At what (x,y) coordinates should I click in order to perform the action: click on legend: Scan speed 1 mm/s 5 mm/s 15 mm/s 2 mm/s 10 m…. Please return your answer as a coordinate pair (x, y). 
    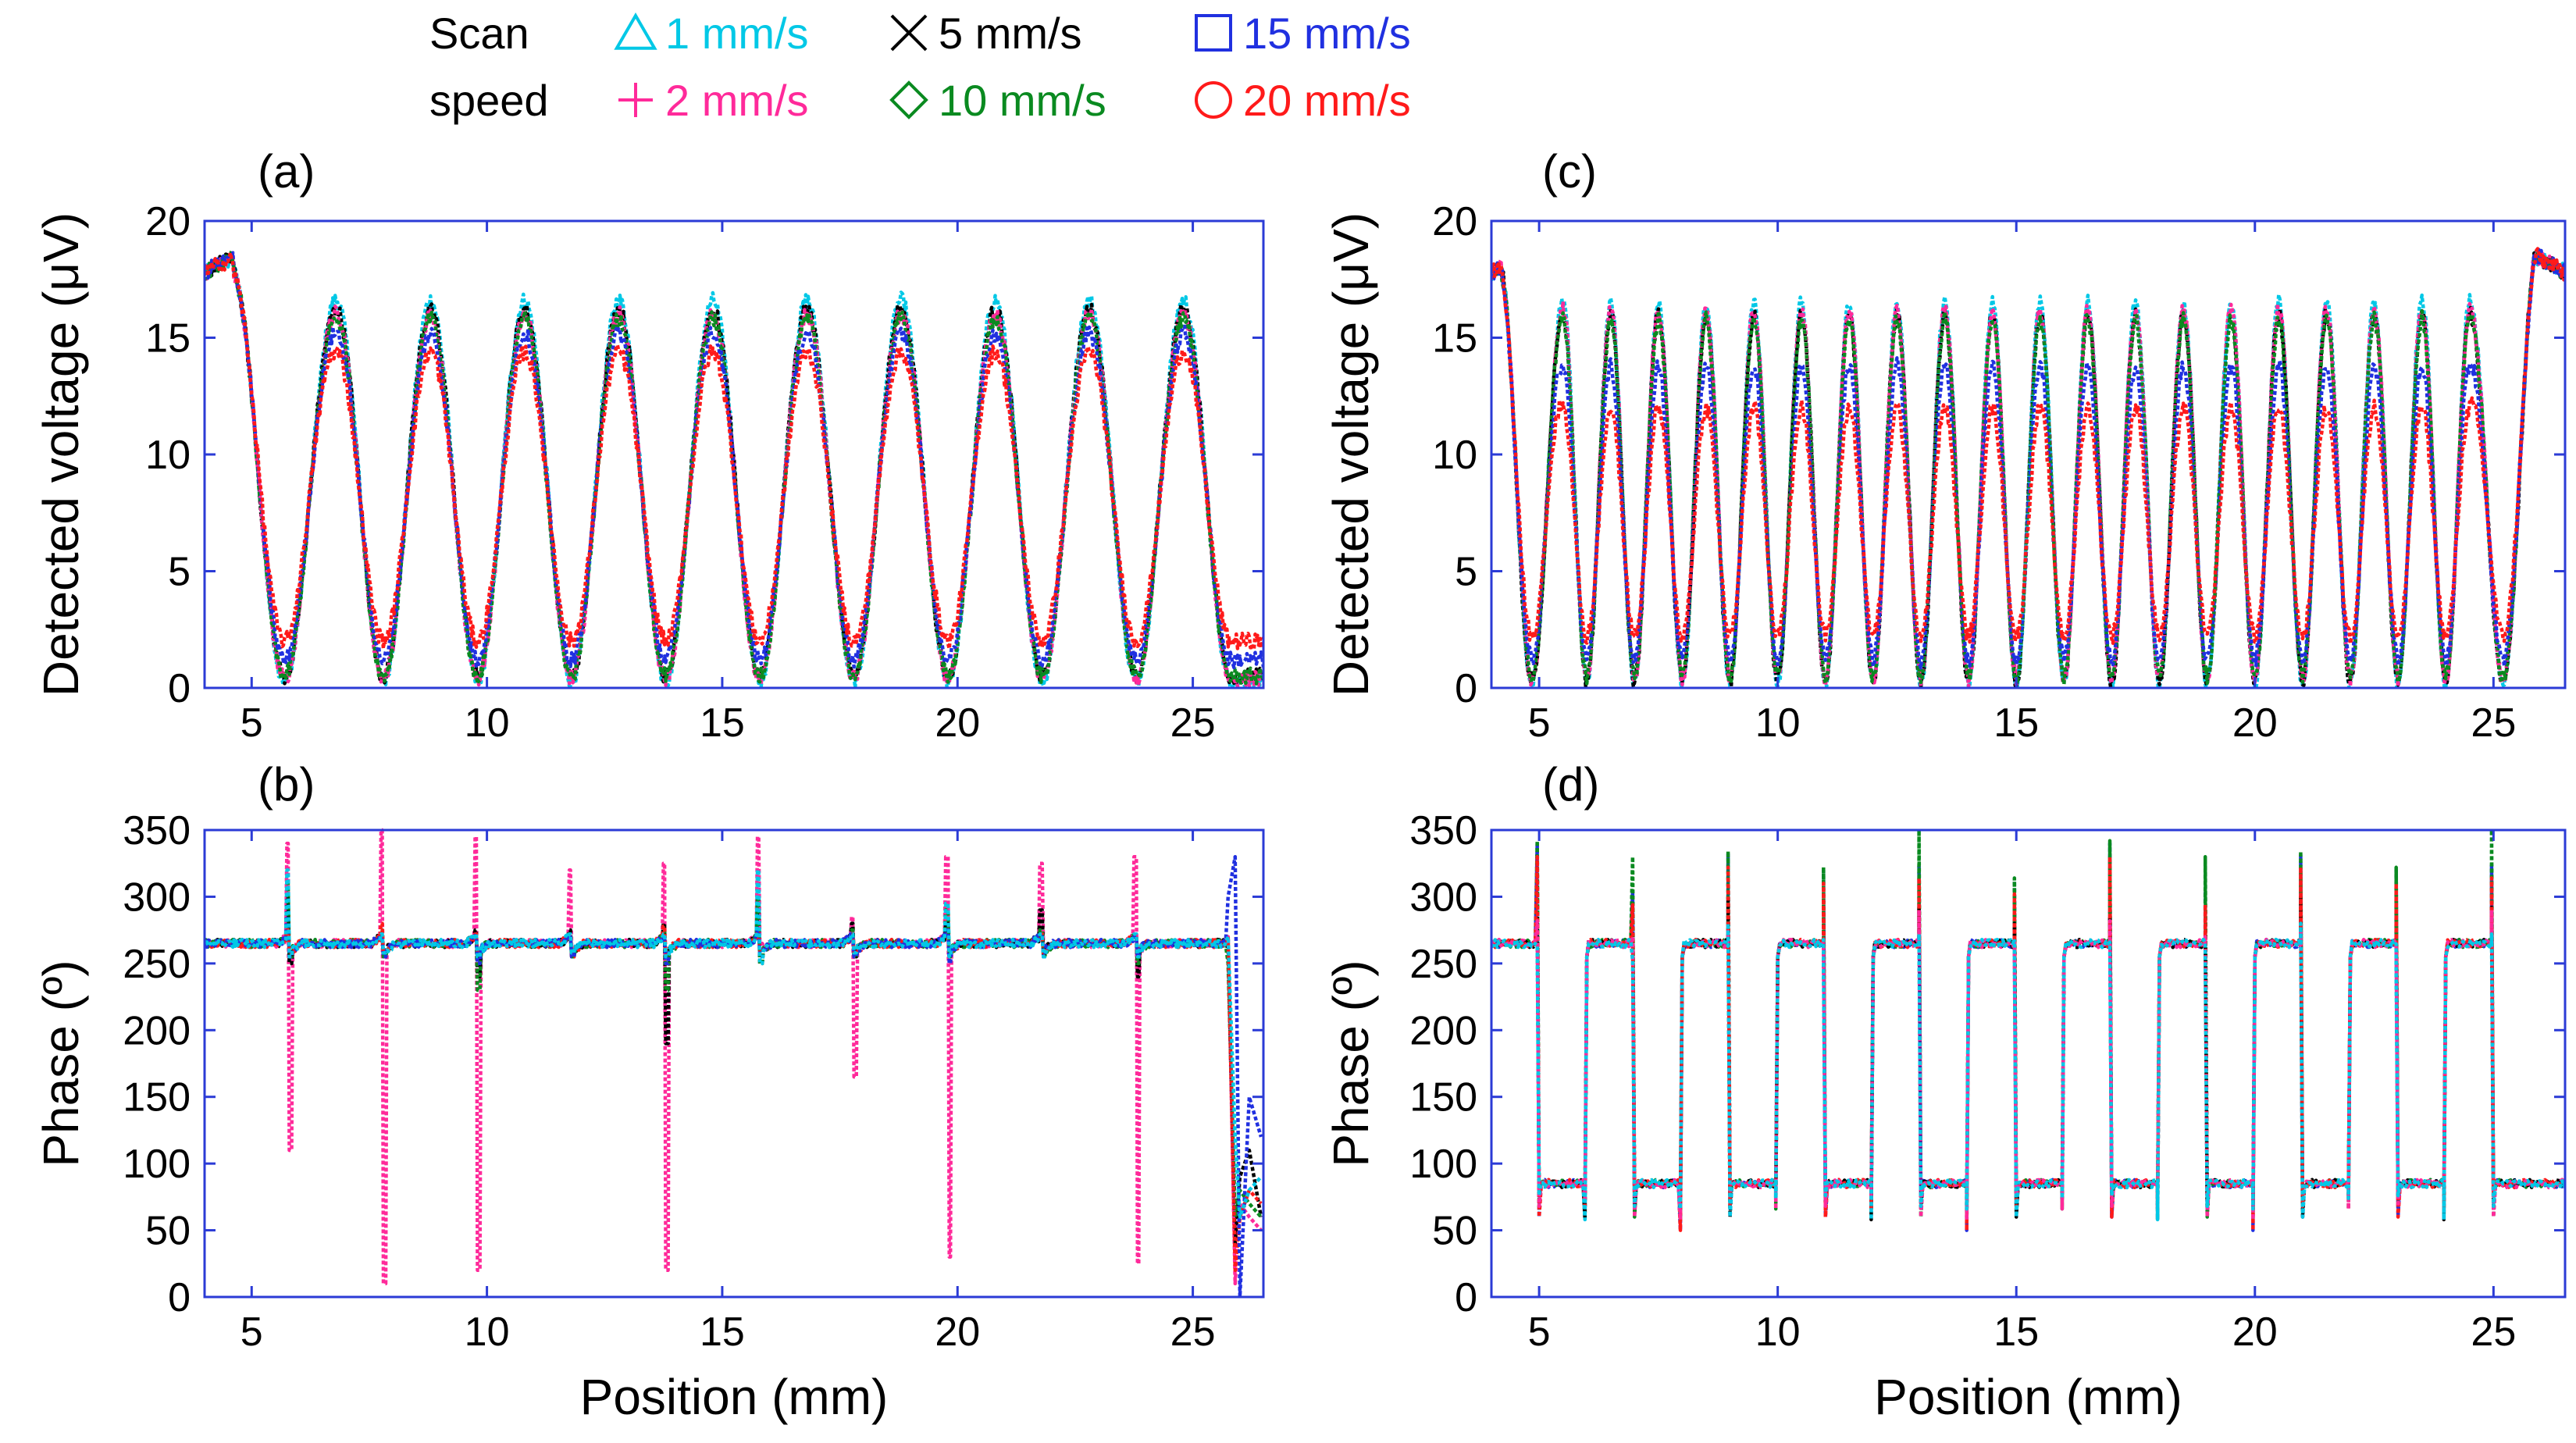
    Looking at the image, I should click on (920, 67).